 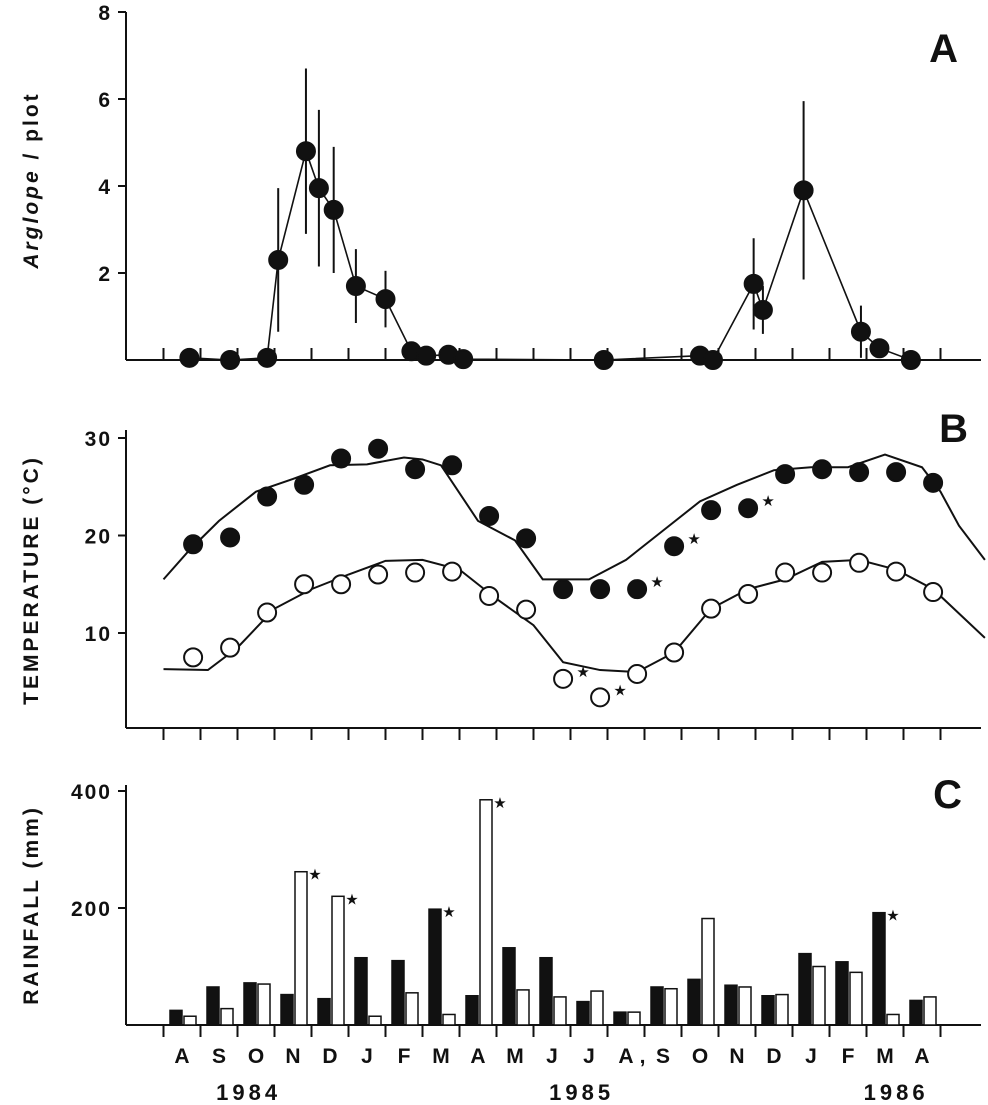 I want to click on panel-a-y-tick-label: 2, so click(x=105, y=274).